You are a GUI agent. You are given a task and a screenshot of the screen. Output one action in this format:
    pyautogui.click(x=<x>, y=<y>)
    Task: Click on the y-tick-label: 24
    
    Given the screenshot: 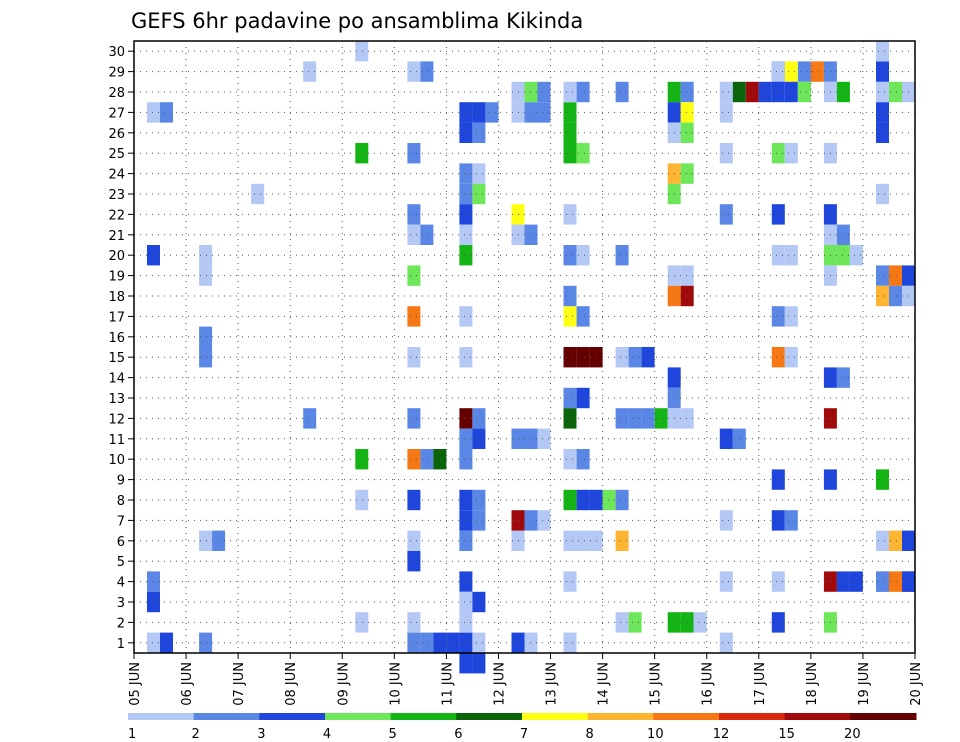 What is the action you would take?
    pyautogui.click(x=116, y=175)
    